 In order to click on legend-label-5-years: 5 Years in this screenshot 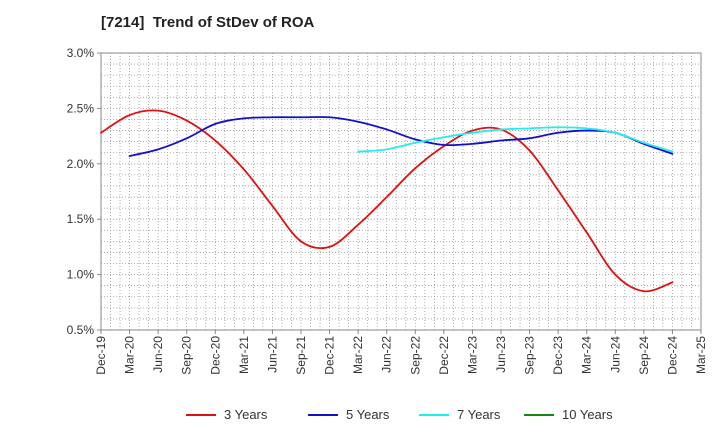, I will do `click(368, 414)`.